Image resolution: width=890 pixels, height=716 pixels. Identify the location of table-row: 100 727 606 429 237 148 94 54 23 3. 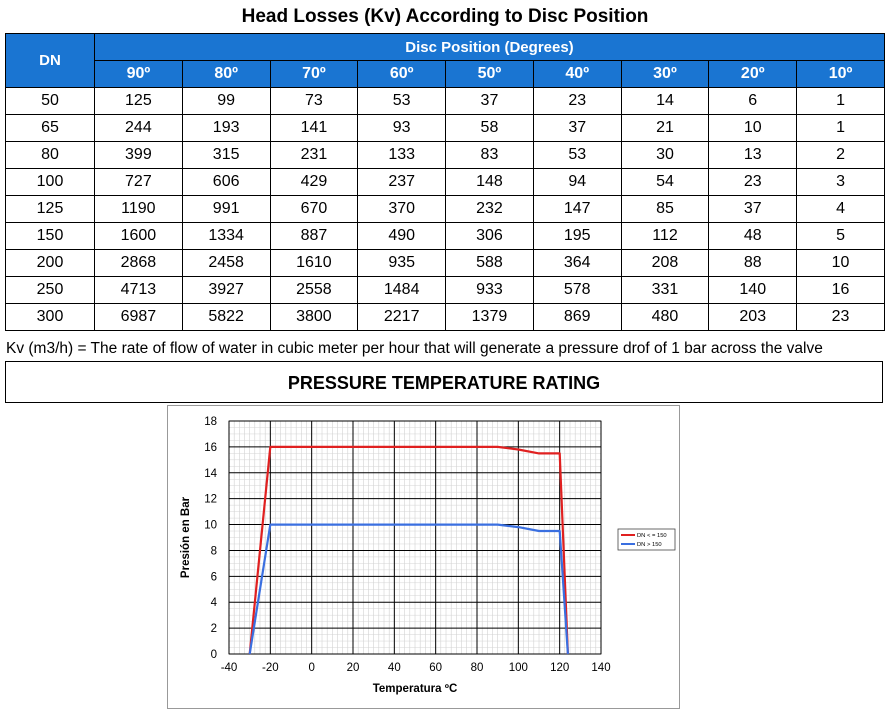
(445, 182).